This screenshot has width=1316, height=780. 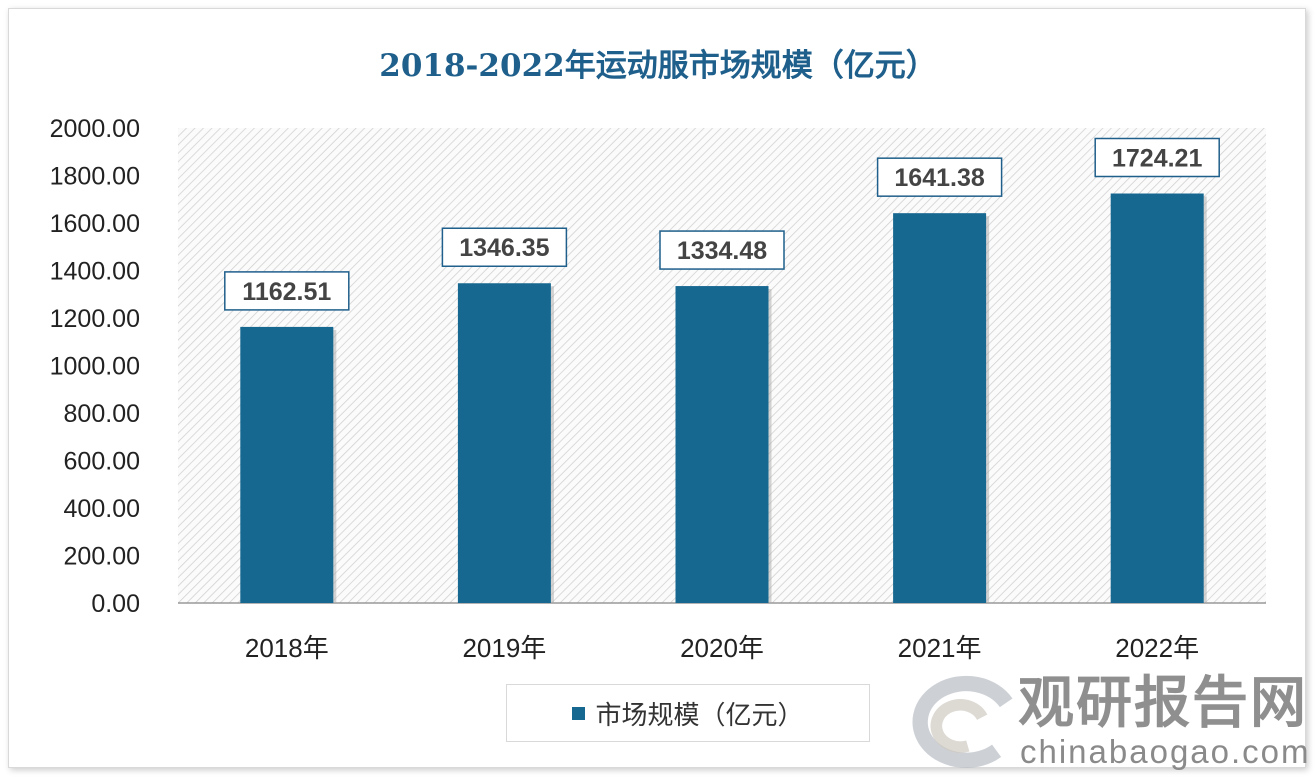 I want to click on legend: 市场规模（亿元）, so click(x=688, y=713).